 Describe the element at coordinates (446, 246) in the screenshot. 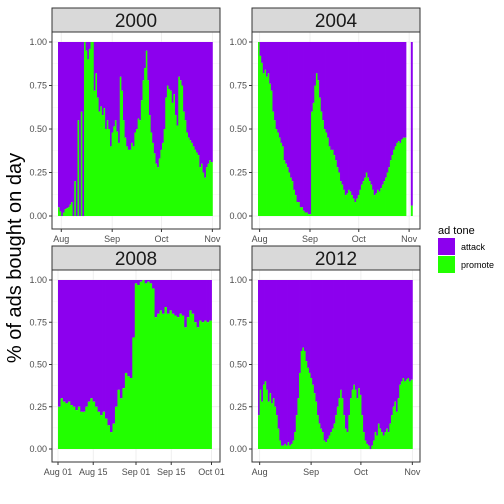

I see `legend-key-attack` at that location.